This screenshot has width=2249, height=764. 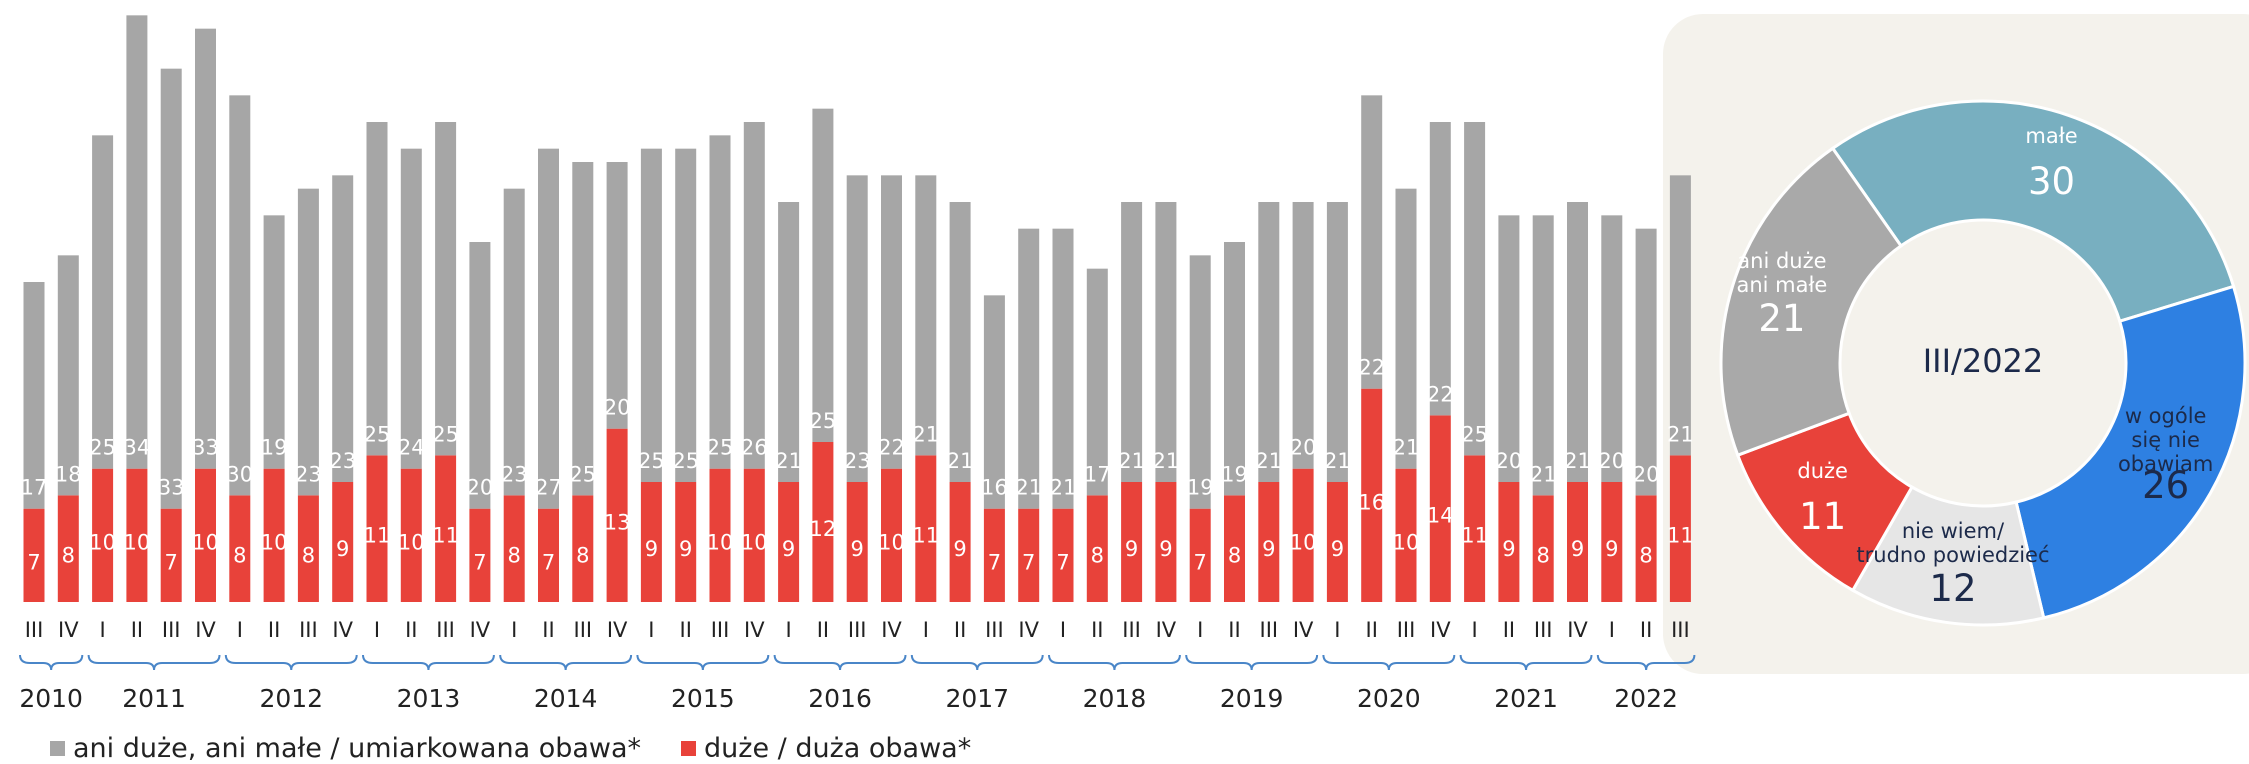 What do you see at coordinates (205, 448) in the screenshot?
I see `data-label: 33` at bounding box center [205, 448].